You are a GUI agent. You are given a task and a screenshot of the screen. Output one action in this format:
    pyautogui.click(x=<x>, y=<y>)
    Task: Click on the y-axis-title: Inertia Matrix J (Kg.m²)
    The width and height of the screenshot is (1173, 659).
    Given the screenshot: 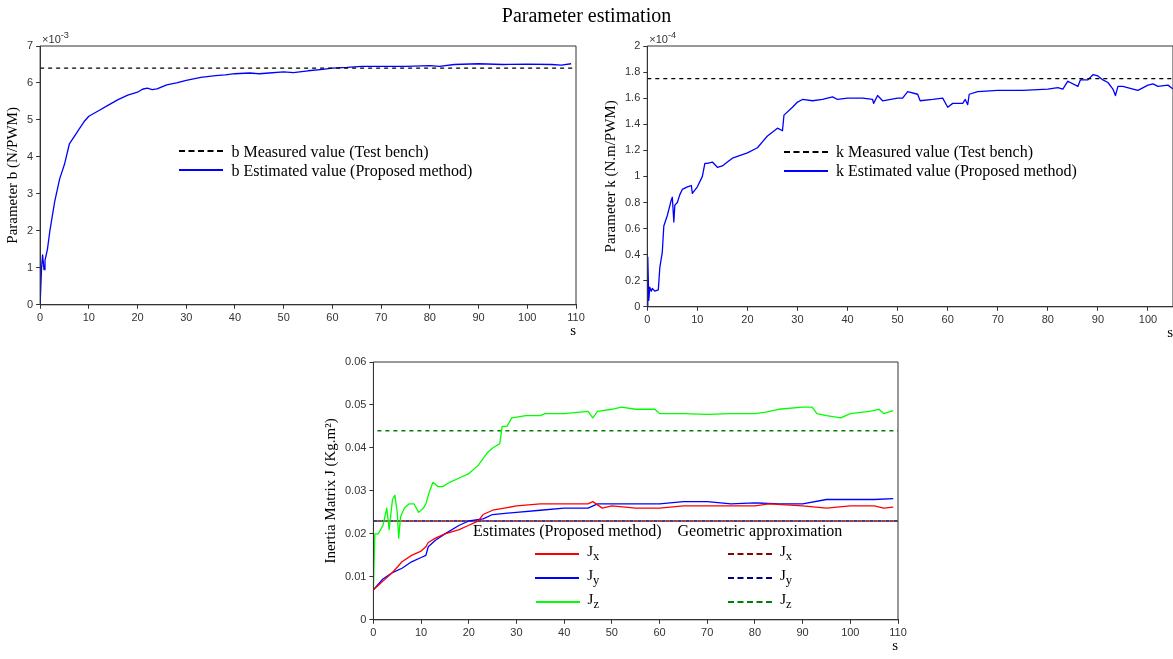 What is the action you would take?
    pyautogui.click(x=330, y=491)
    